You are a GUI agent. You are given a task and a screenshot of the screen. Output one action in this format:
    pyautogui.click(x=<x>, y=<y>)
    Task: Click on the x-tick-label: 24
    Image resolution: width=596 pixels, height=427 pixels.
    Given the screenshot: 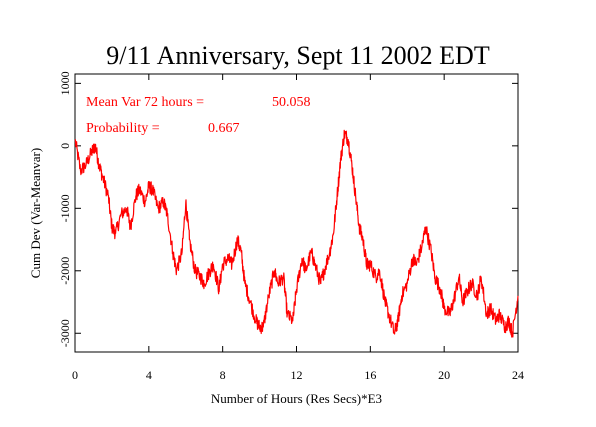 What is the action you would take?
    pyautogui.click(x=518, y=375)
    